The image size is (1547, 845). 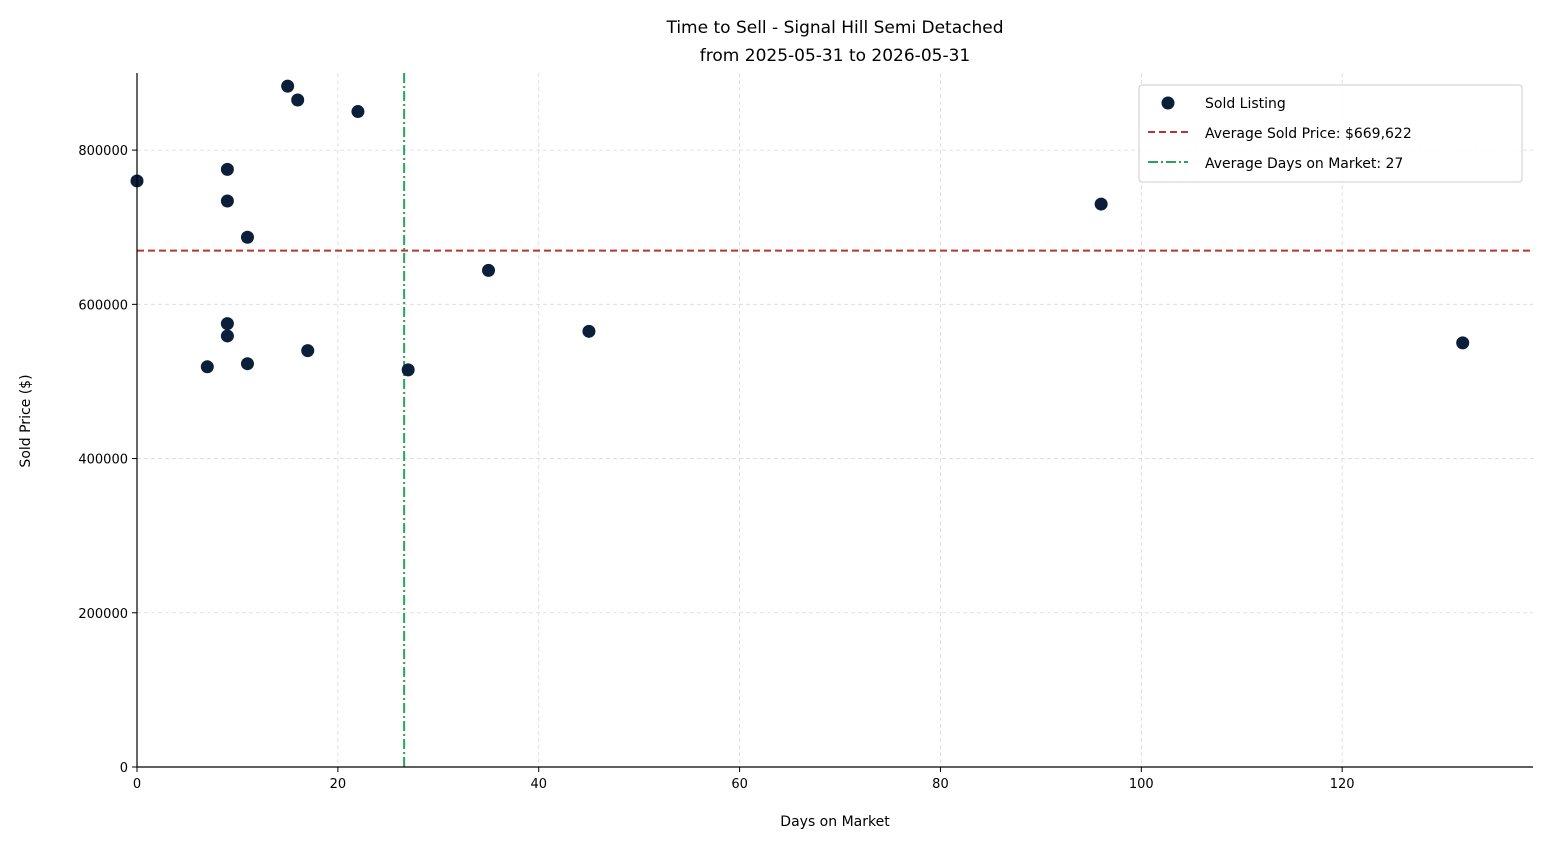 What do you see at coordinates (538, 784) in the screenshot?
I see `x-tick-label: 40` at bounding box center [538, 784].